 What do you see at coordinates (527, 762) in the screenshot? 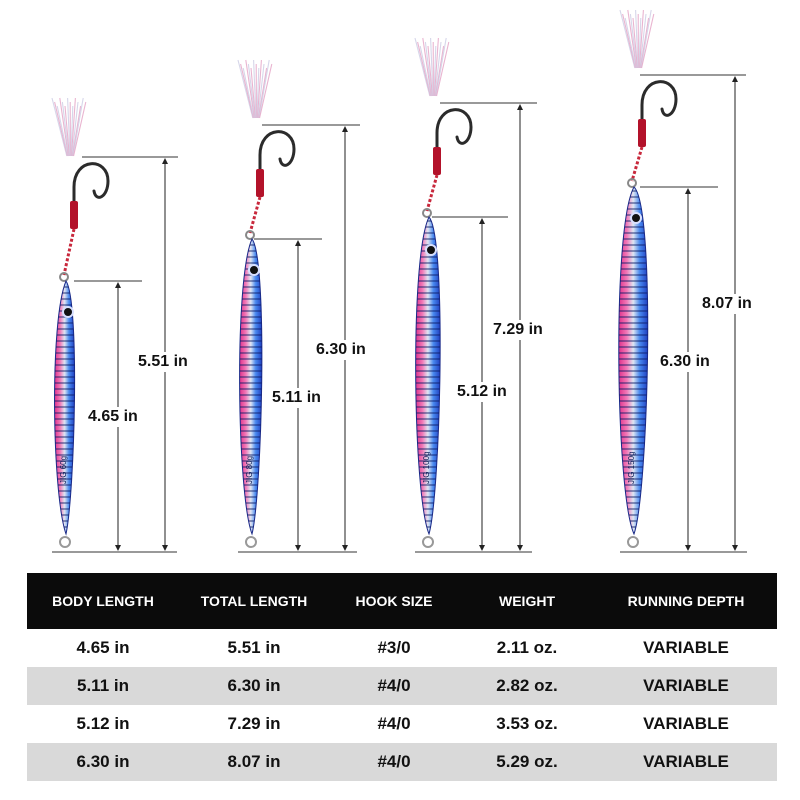
I see `cell-weight: 5.29 oz.` at bounding box center [527, 762].